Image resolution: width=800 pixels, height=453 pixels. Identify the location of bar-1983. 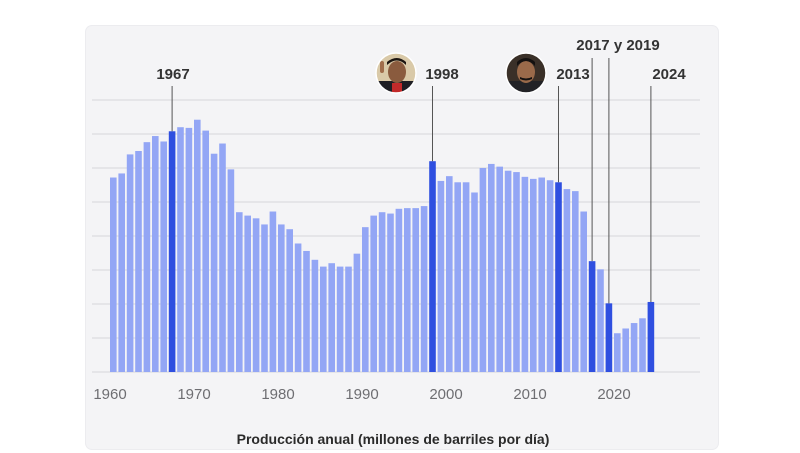
(306, 311).